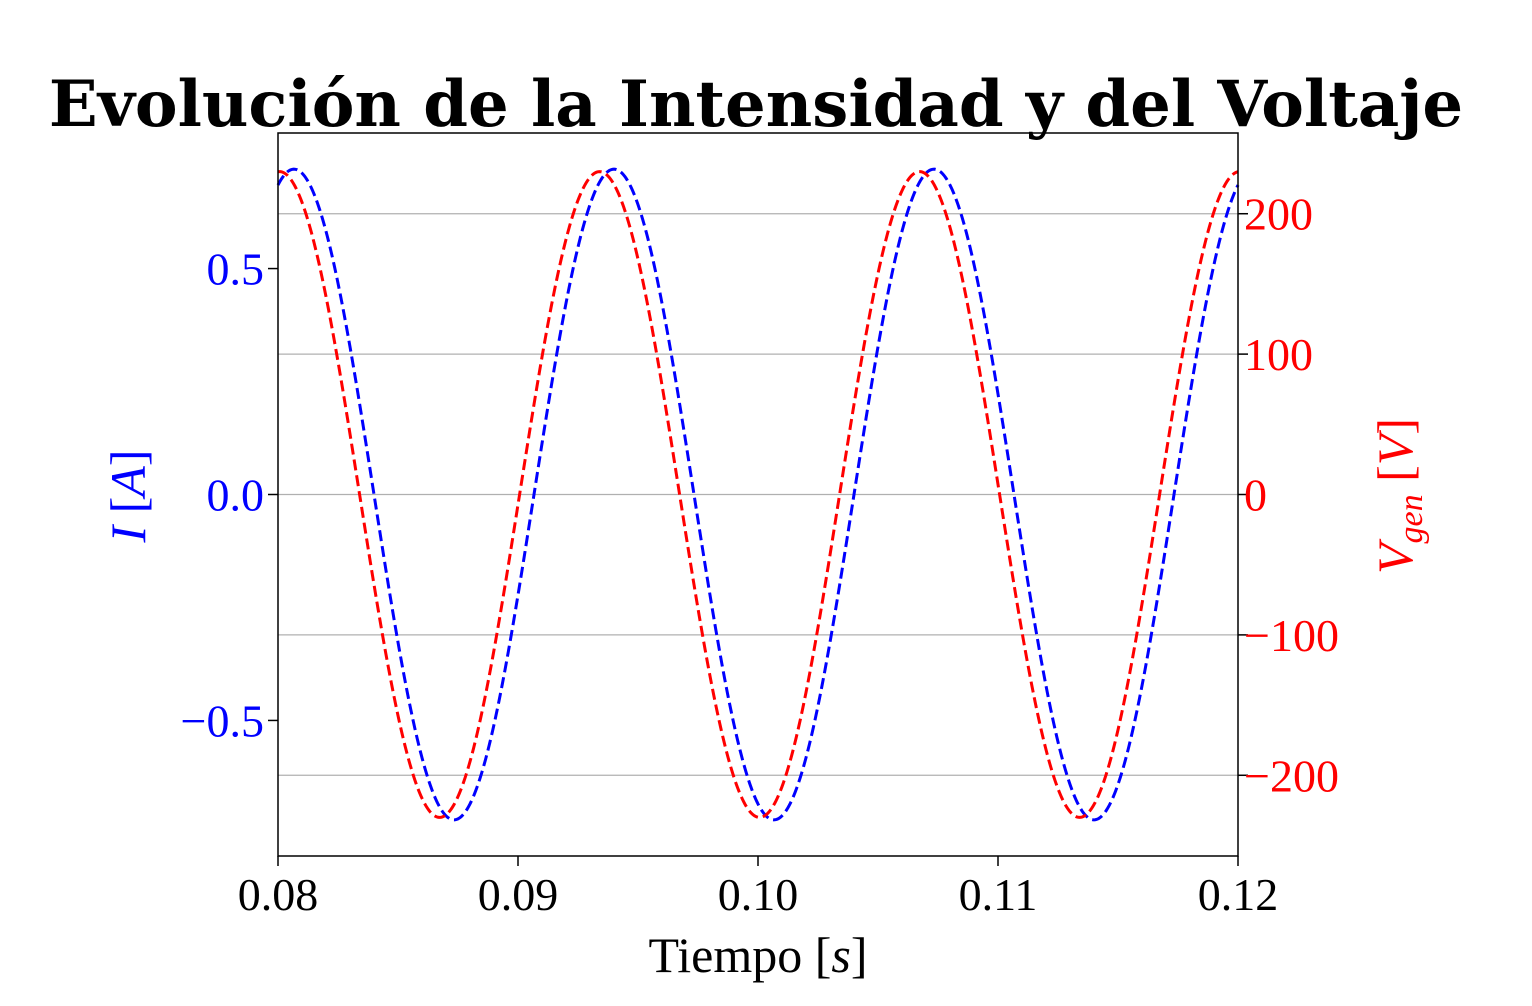  What do you see at coordinates (128, 534) in the screenshot?
I see `left-y-axis-label-symbol: I` at bounding box center [128, 534].